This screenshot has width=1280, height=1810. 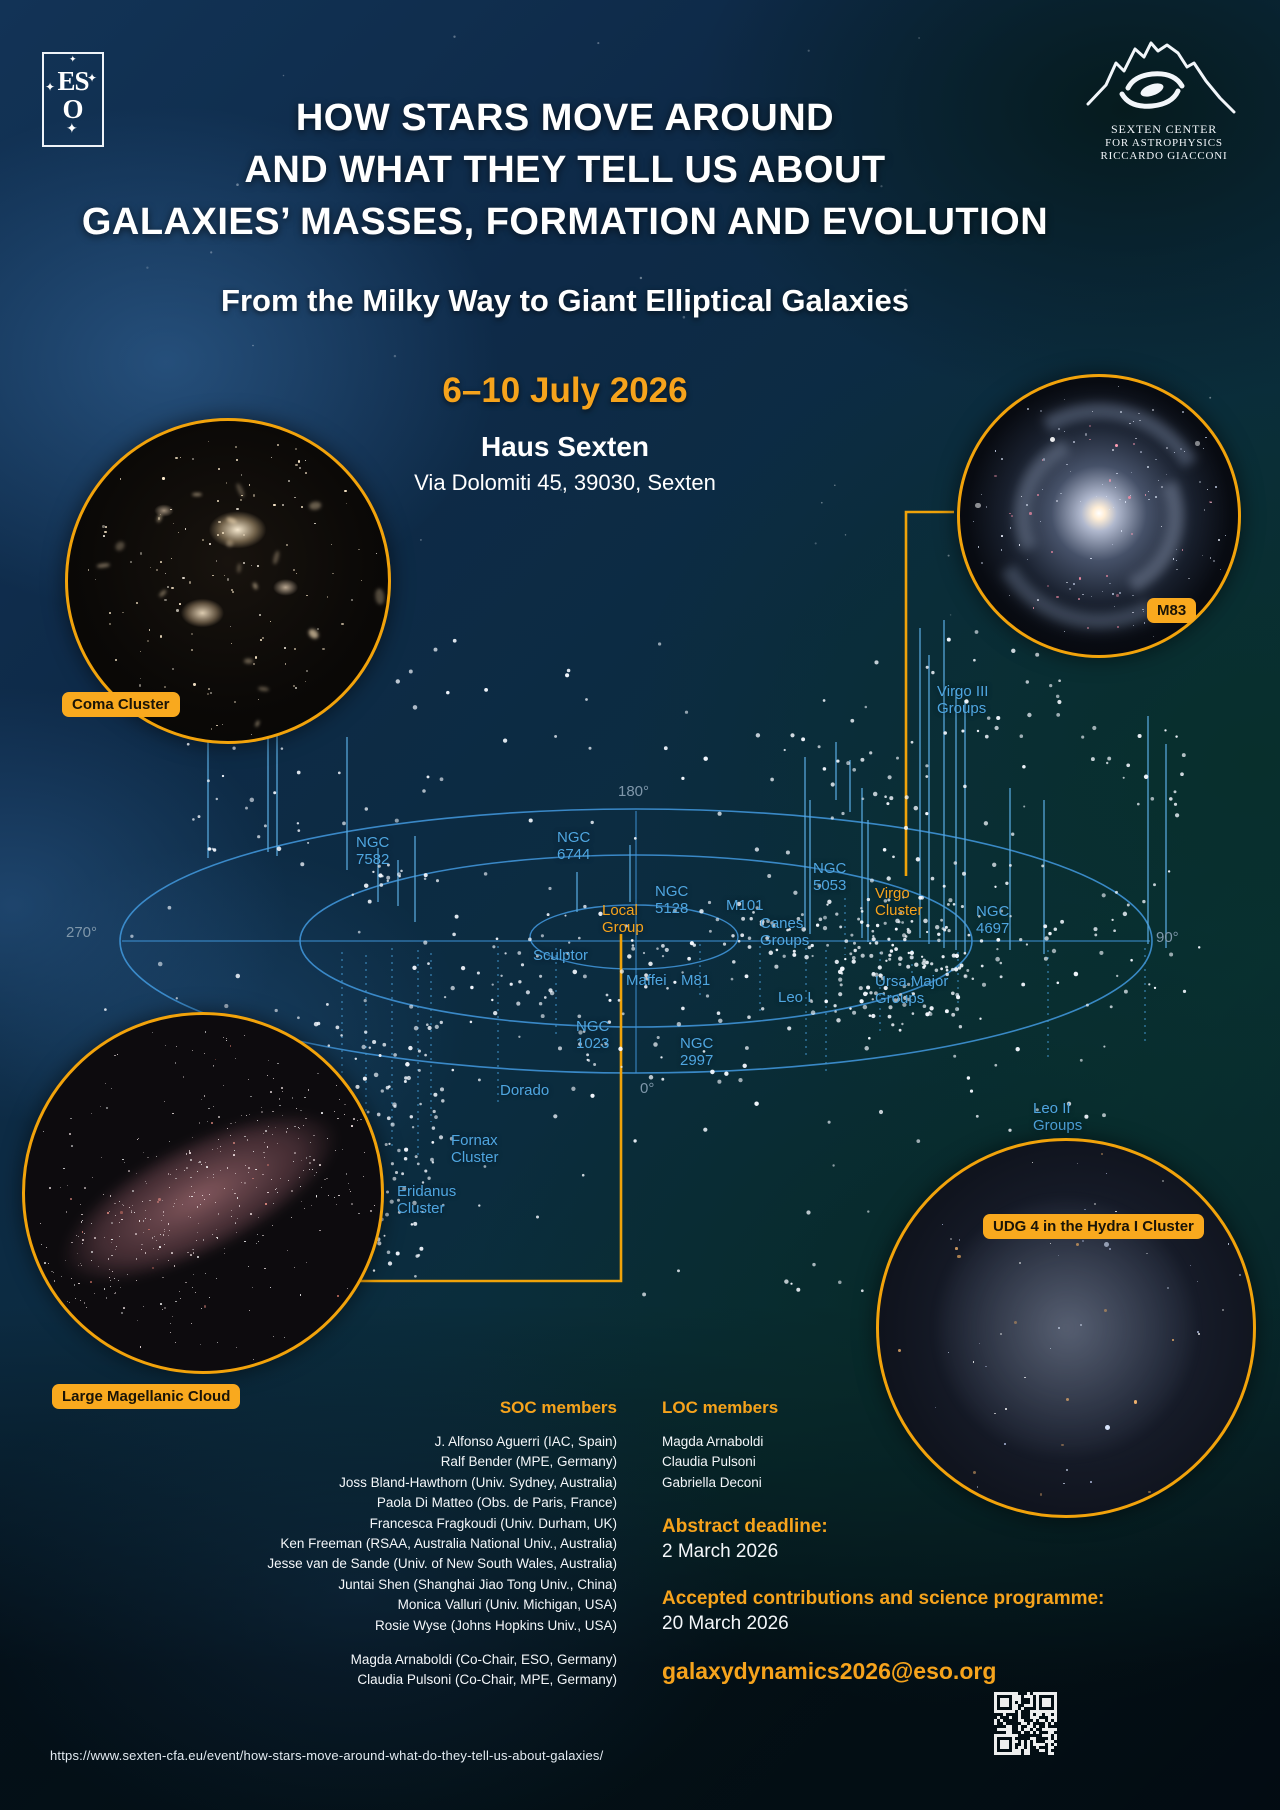 What do you see at coordinates (73, 81) in the screenshot?
I see `eso-logo-letters: ES` at bounding box center [73, 81].